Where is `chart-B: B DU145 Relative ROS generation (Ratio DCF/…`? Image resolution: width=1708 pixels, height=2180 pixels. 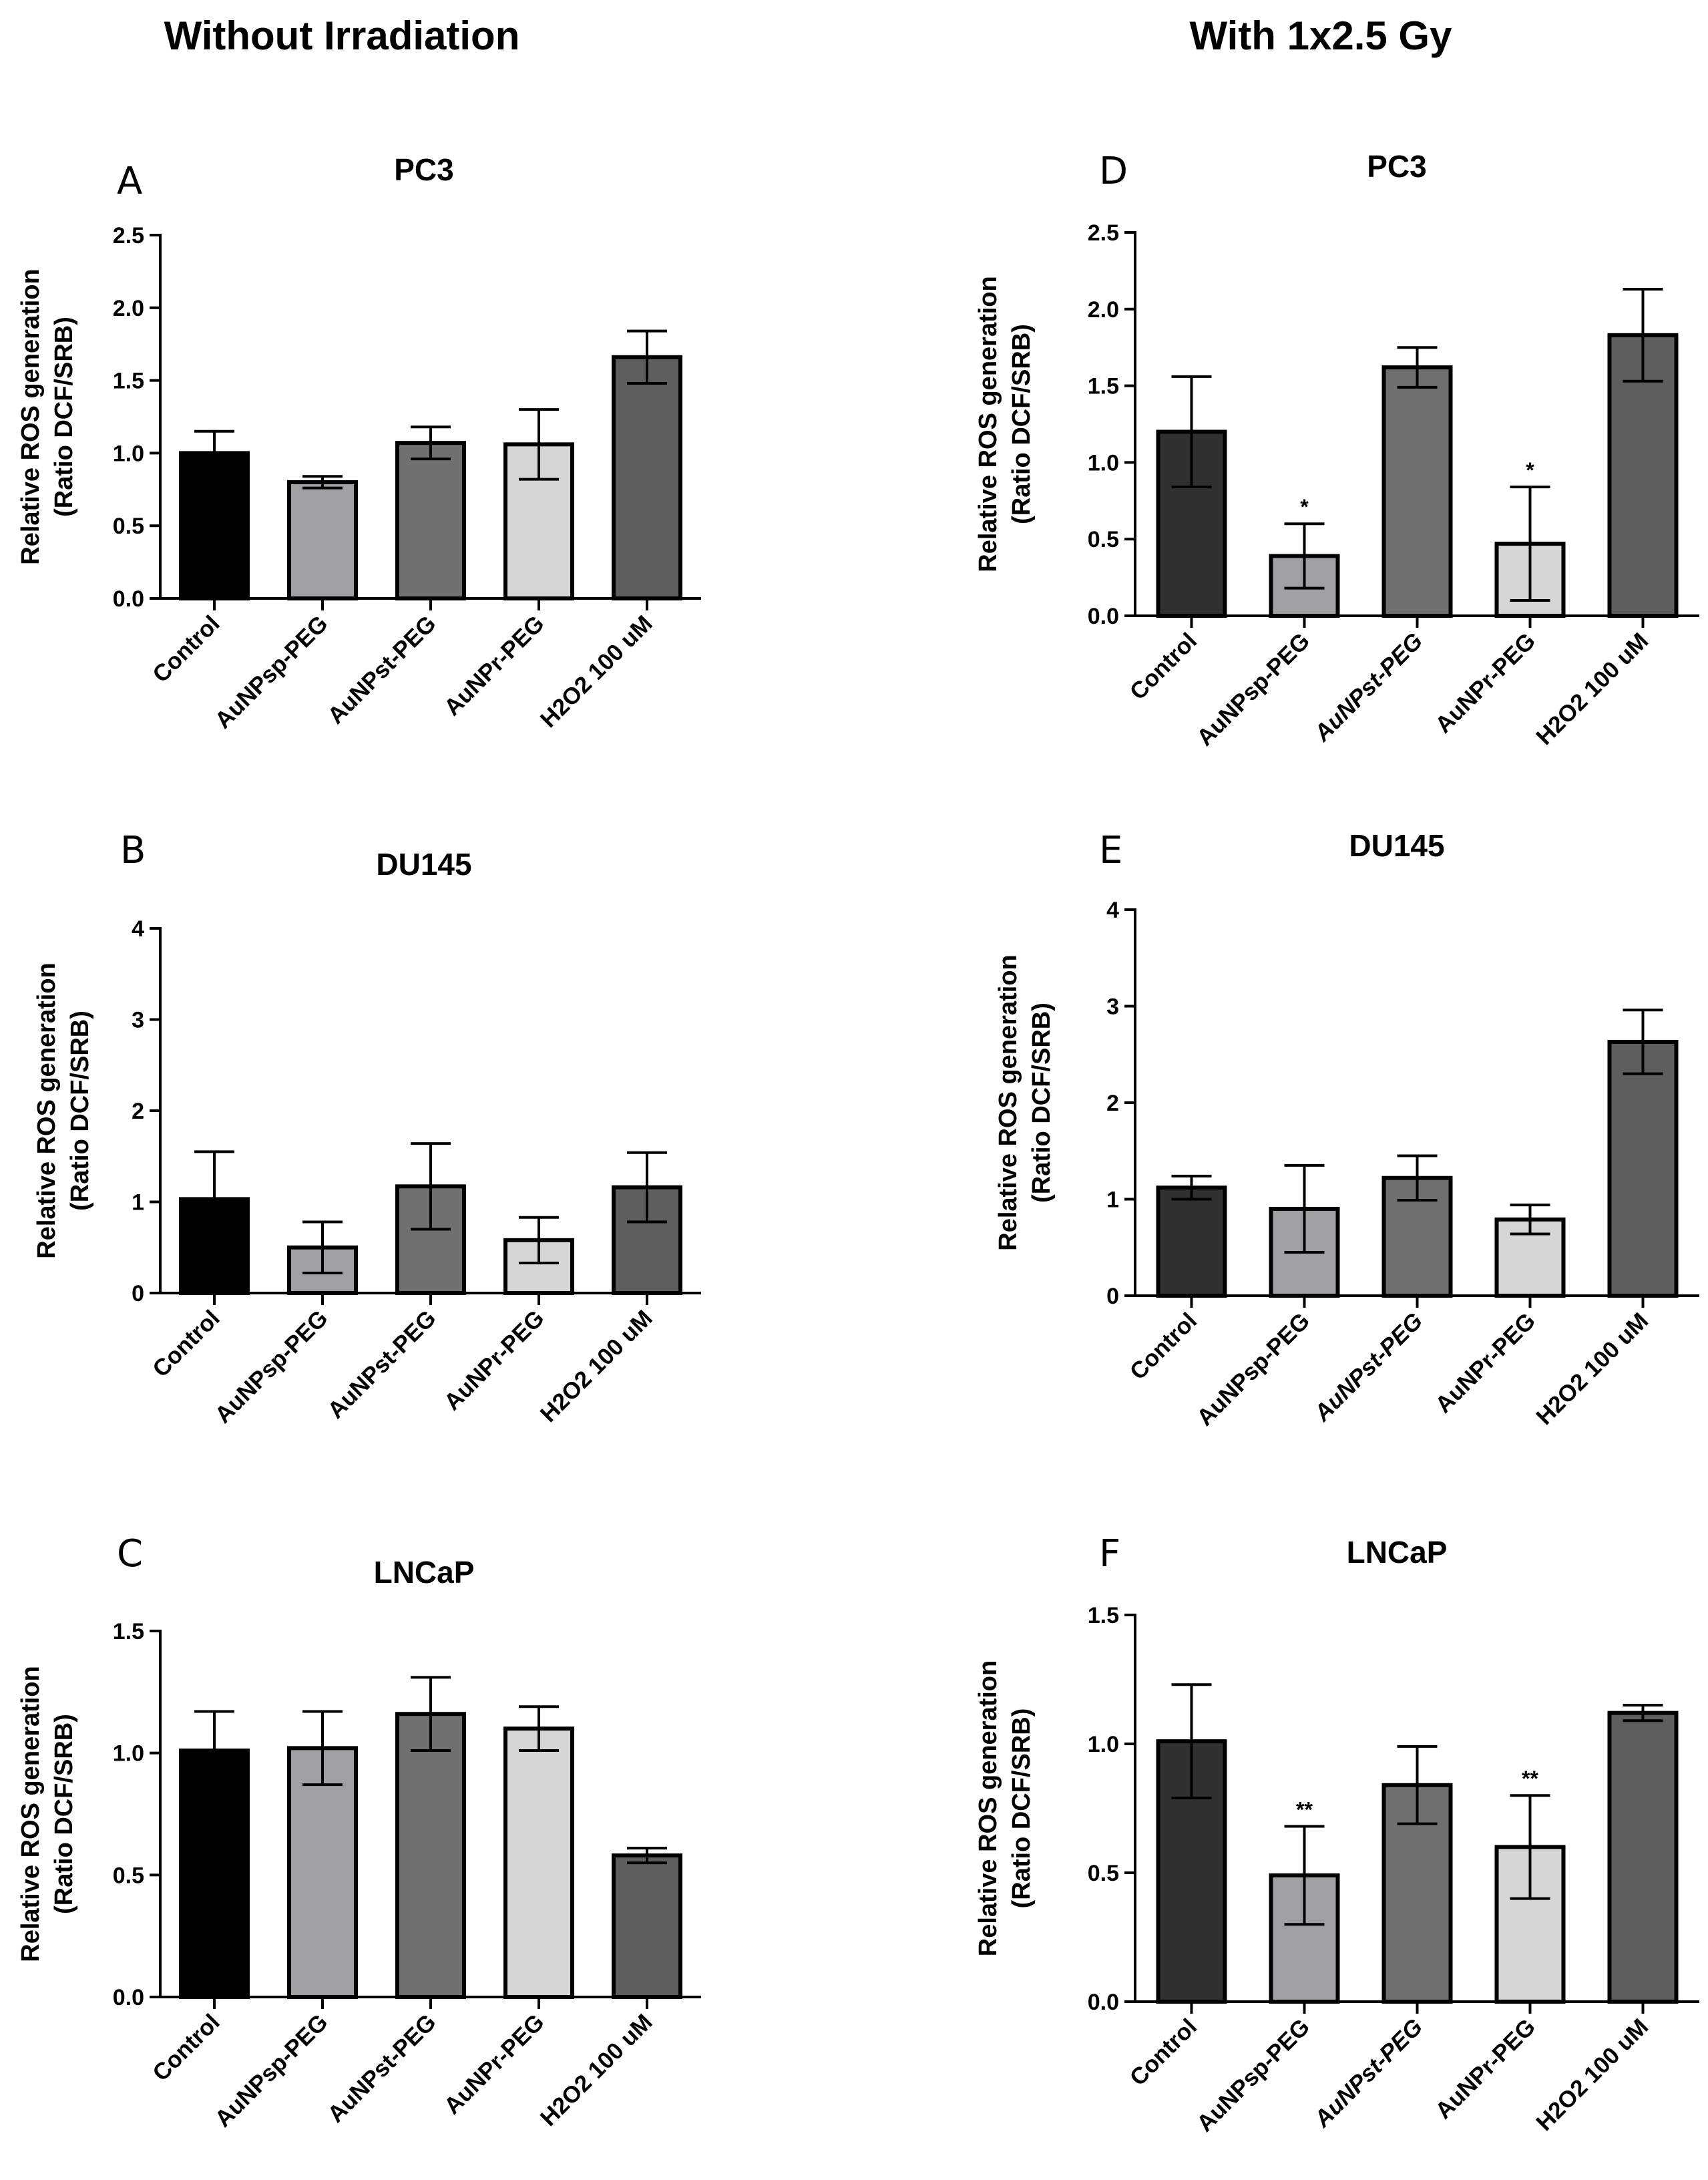
chart-B: B DU145 Relative ROS generation (Ratio DCF/… is located at coordinates (367, 1128).